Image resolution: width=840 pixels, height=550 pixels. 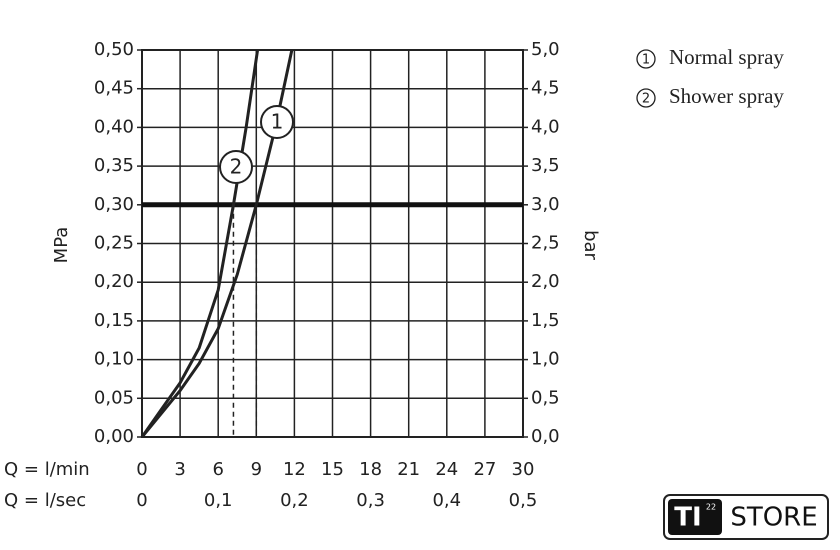 I want to click on y-tick-label: 0,15, so click(x=114, y=320).